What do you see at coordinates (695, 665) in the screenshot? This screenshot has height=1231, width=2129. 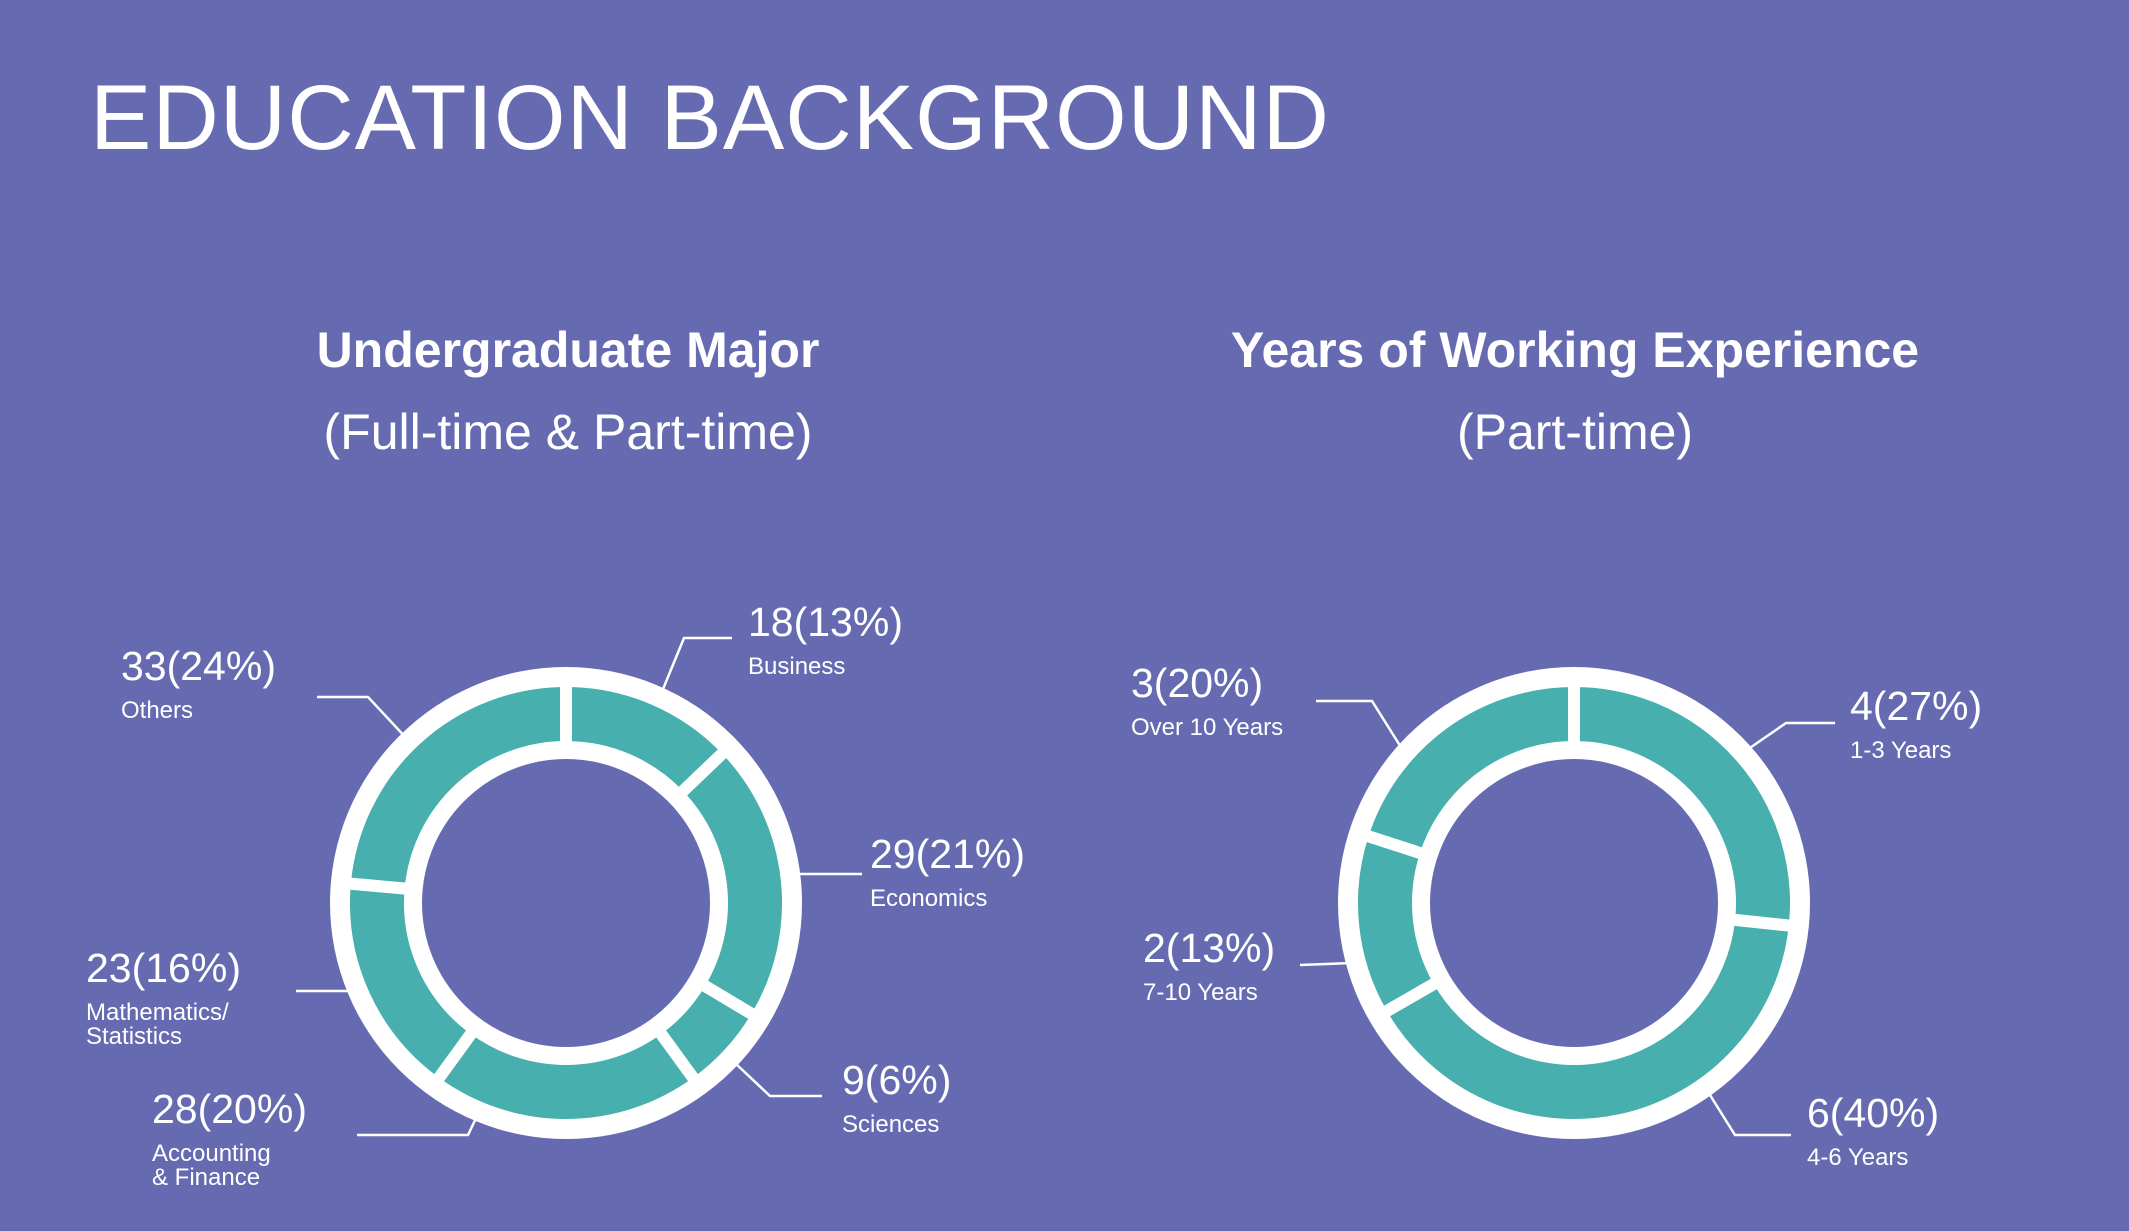 I see `leader-line-business` at bounding box center [695, 665].